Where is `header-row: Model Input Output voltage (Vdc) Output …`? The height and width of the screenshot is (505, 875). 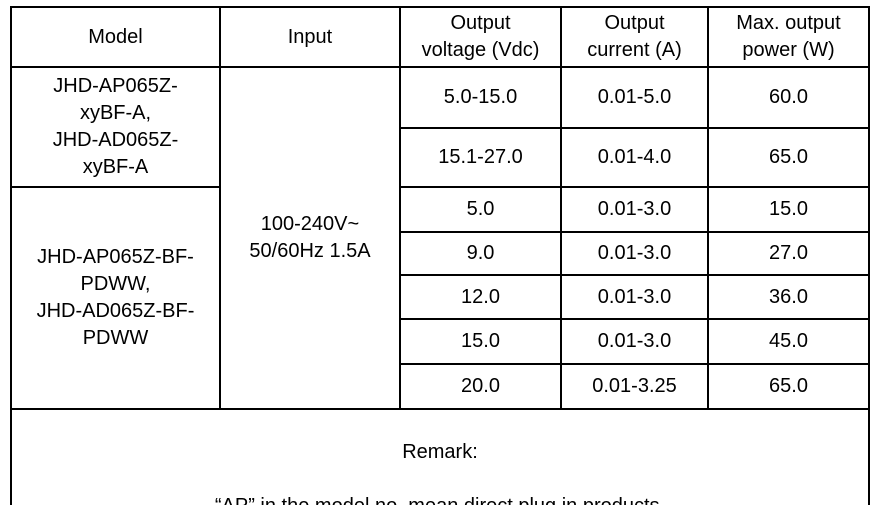
header-row: Model Input Output voltage (Vdc) Output … is located at coordinates (440, 37).